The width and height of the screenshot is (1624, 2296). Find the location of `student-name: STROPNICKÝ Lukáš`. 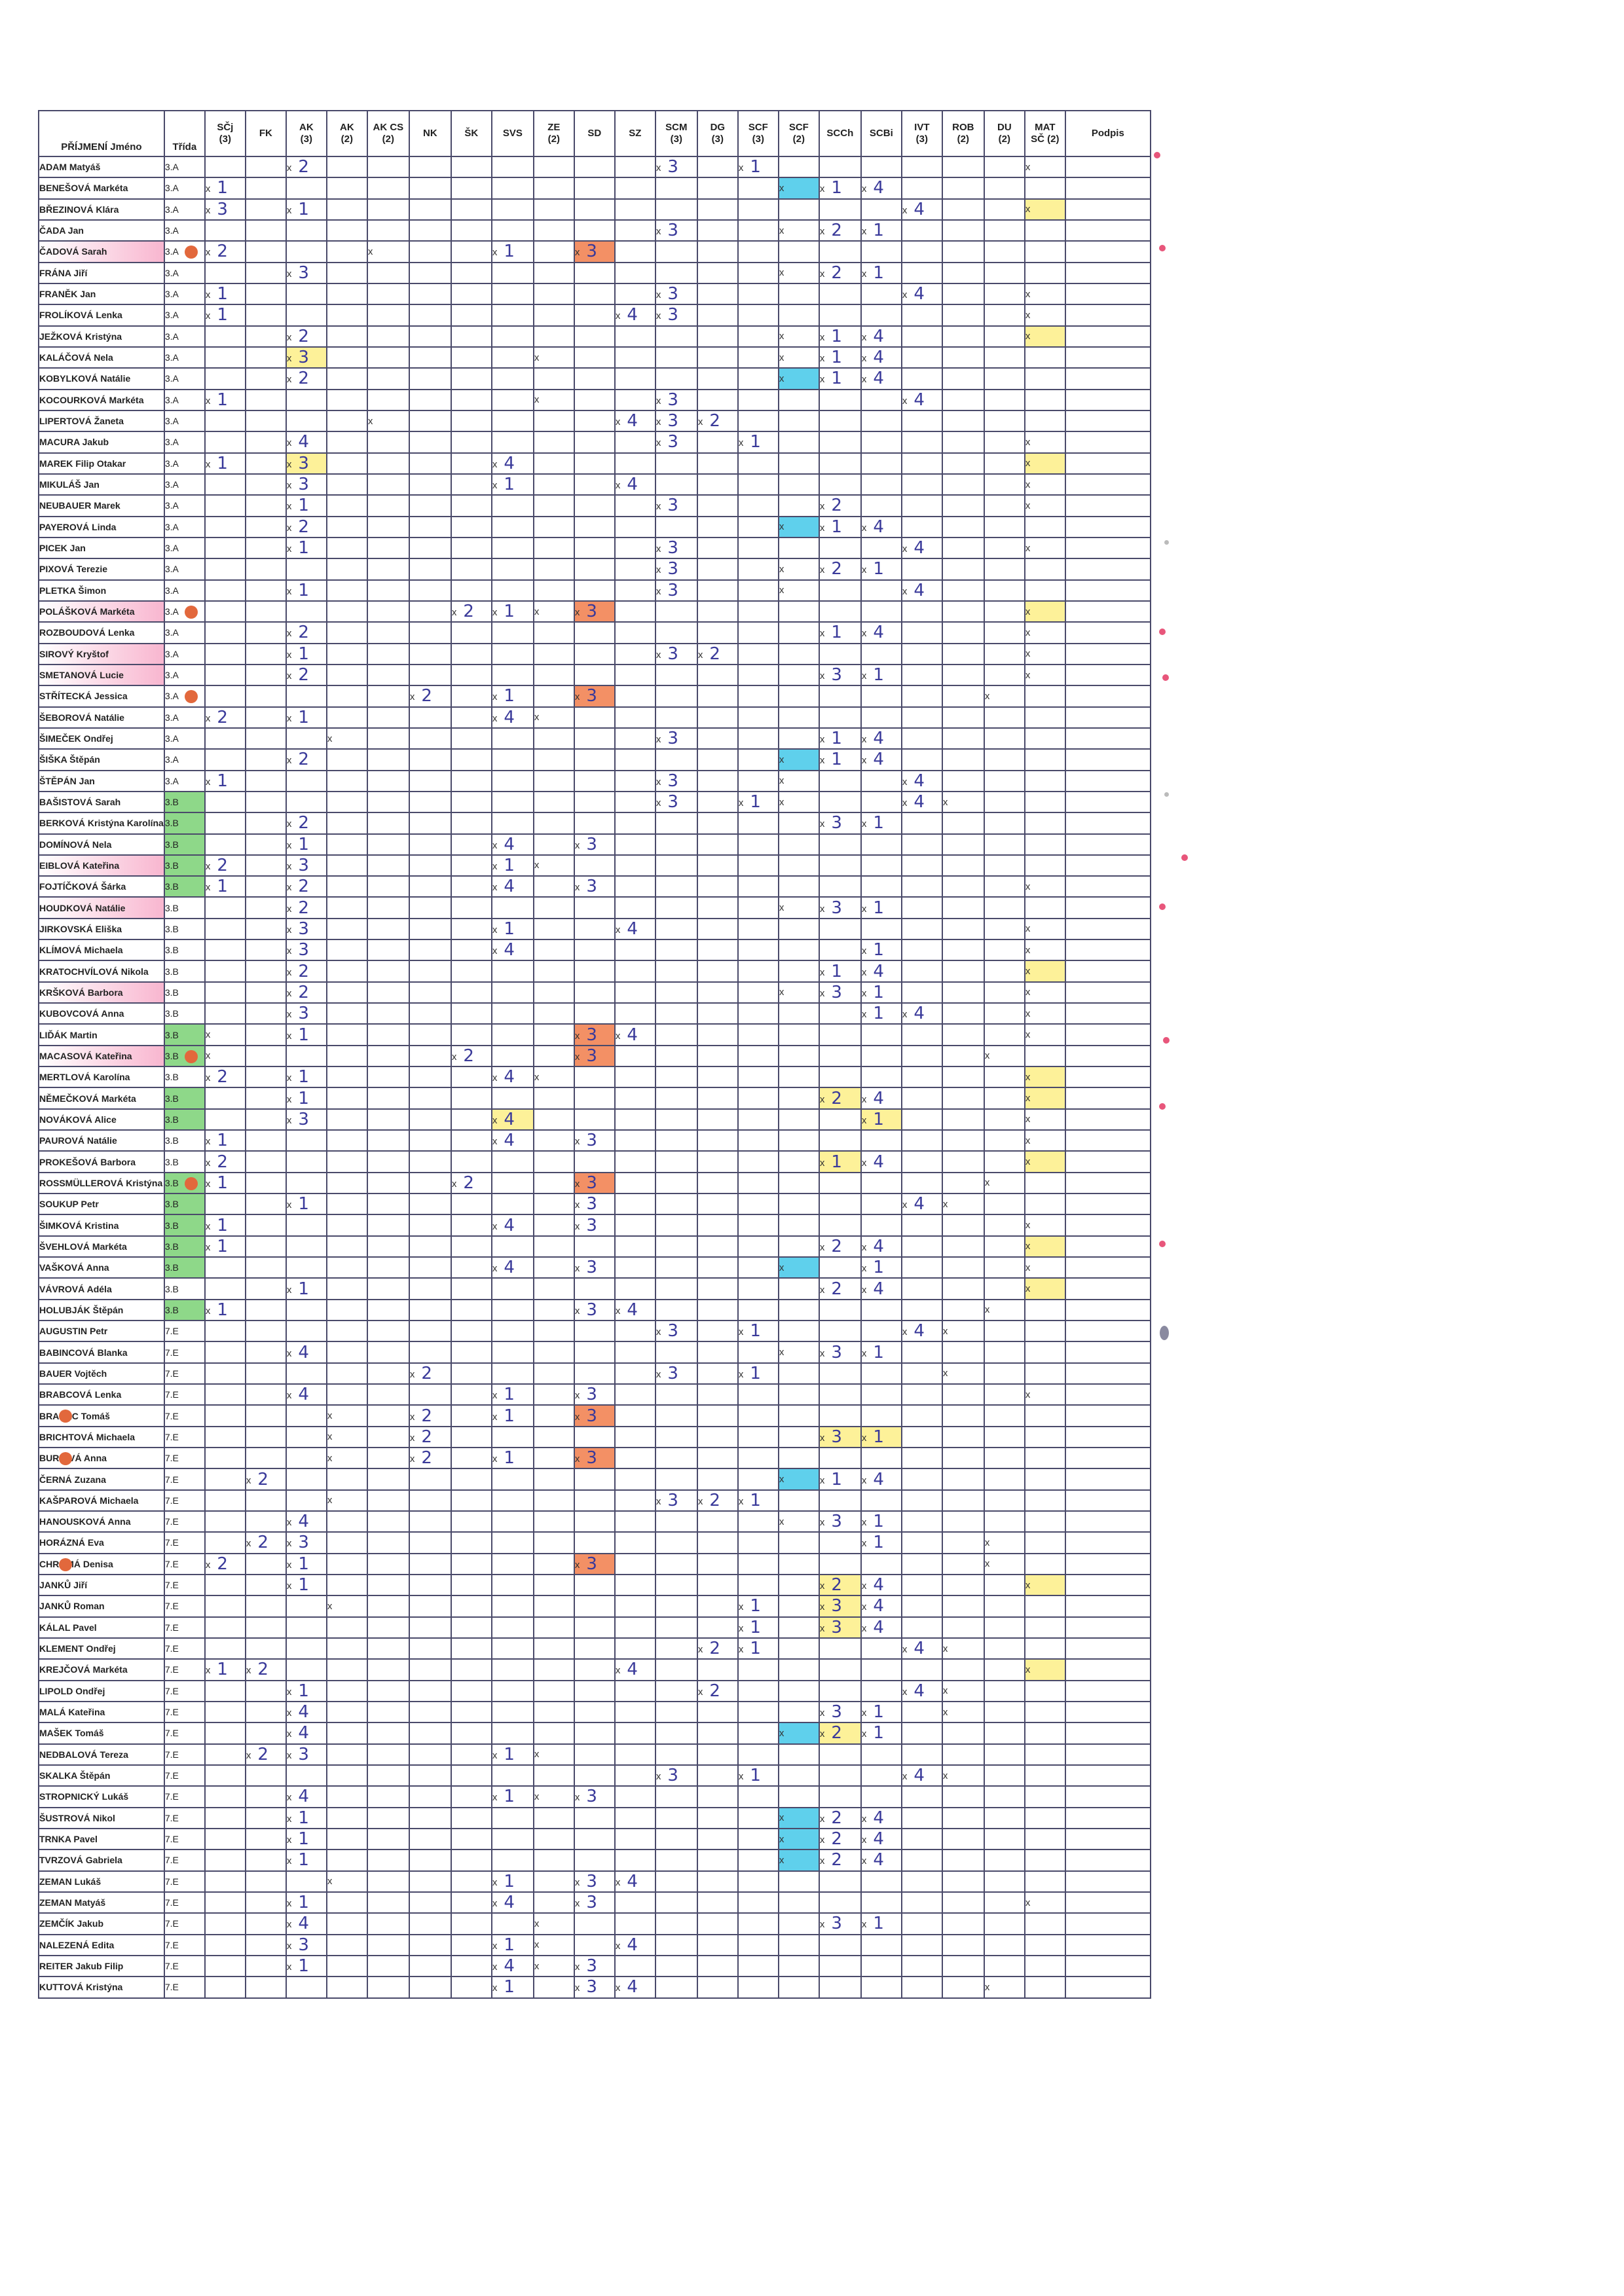

student-name: STROPNICKÝ Lukáš is located at coordinates (101, 1796).